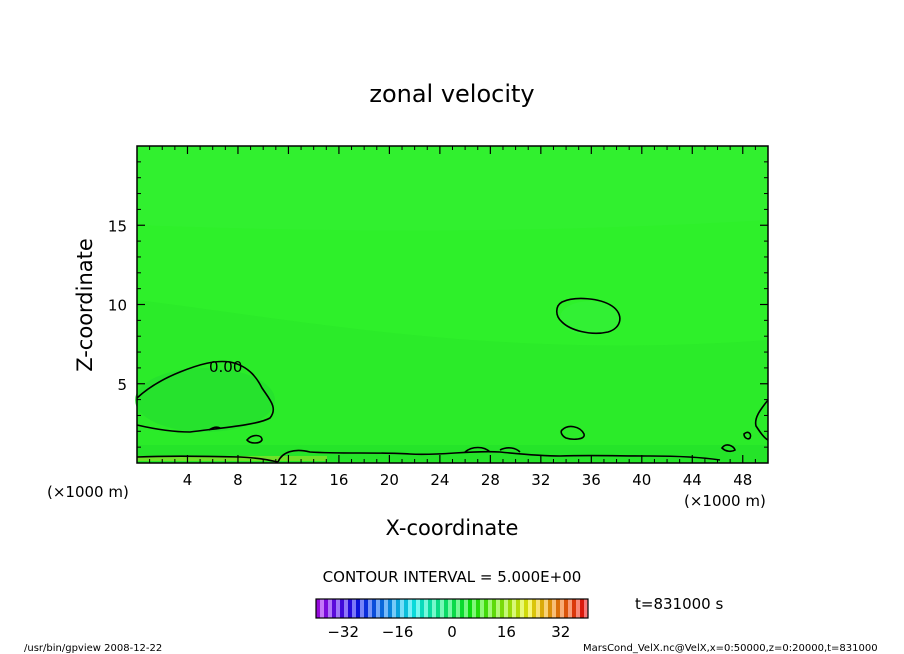 The width and height of the screenshot is (904, 654). What do you see at coordinates (338, 480) in the screenshot?
I see `x-tick-label: 16` at bounding box center [338, 480].